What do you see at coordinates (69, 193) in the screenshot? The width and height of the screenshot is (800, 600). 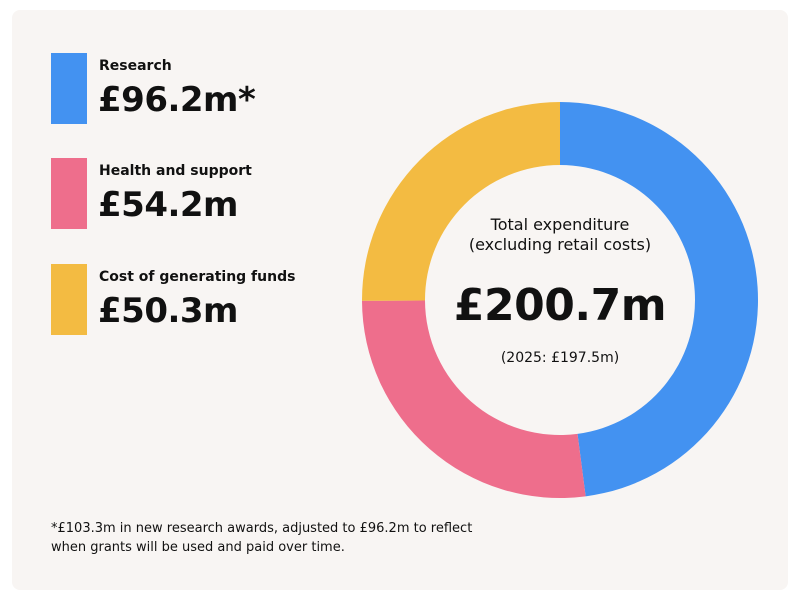 I see `legend-swatch-health-and-support` at bounding box center [69, 193].